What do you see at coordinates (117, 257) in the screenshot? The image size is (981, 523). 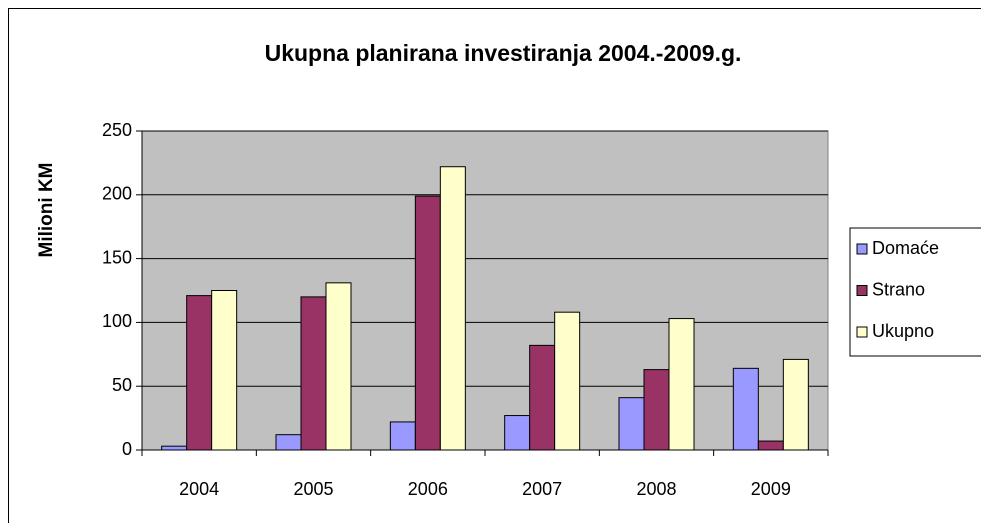 I see `y-tick-label: 150` at bounding box center [117, 257].